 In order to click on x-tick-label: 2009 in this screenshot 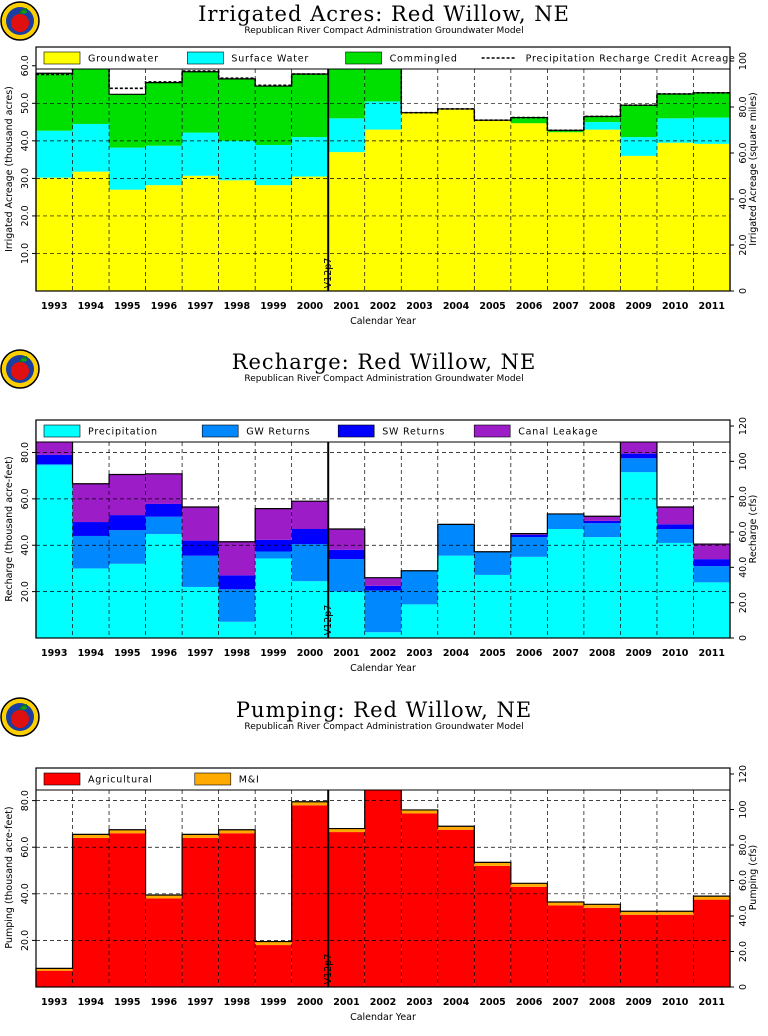, I will do `click(638, 306)`.